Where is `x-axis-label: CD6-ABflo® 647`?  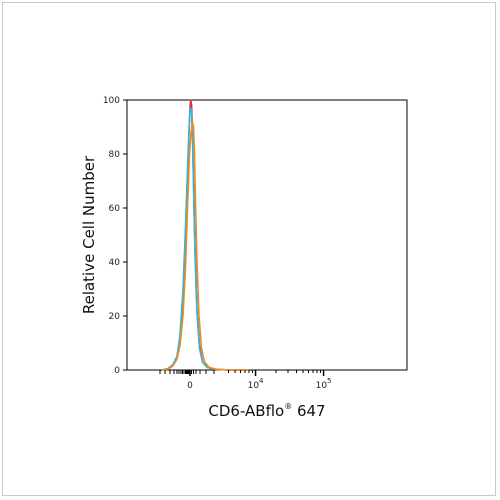 x-axis-label: CD6-ABflo® 647 is located at coordinates (266, 411).